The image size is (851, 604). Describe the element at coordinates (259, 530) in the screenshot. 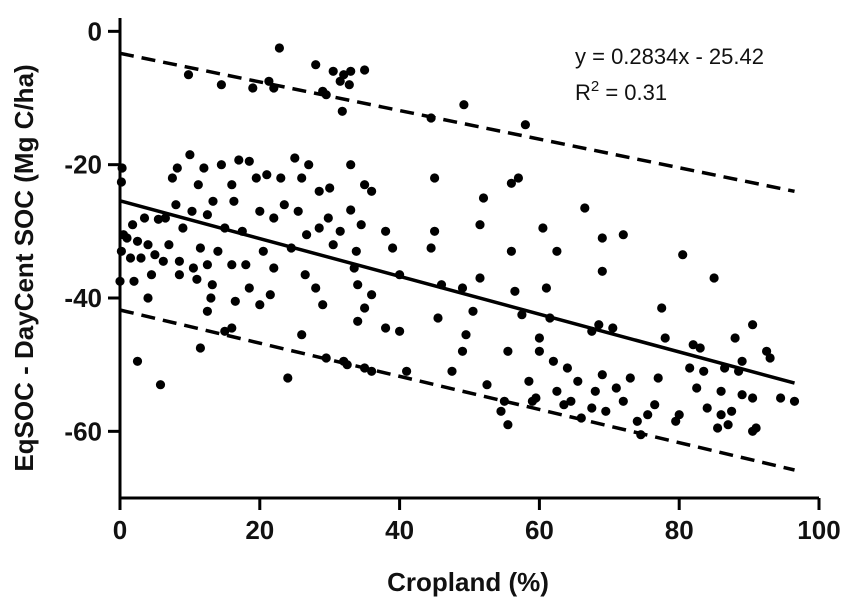

I see `x-tick-label: 20` at that location.